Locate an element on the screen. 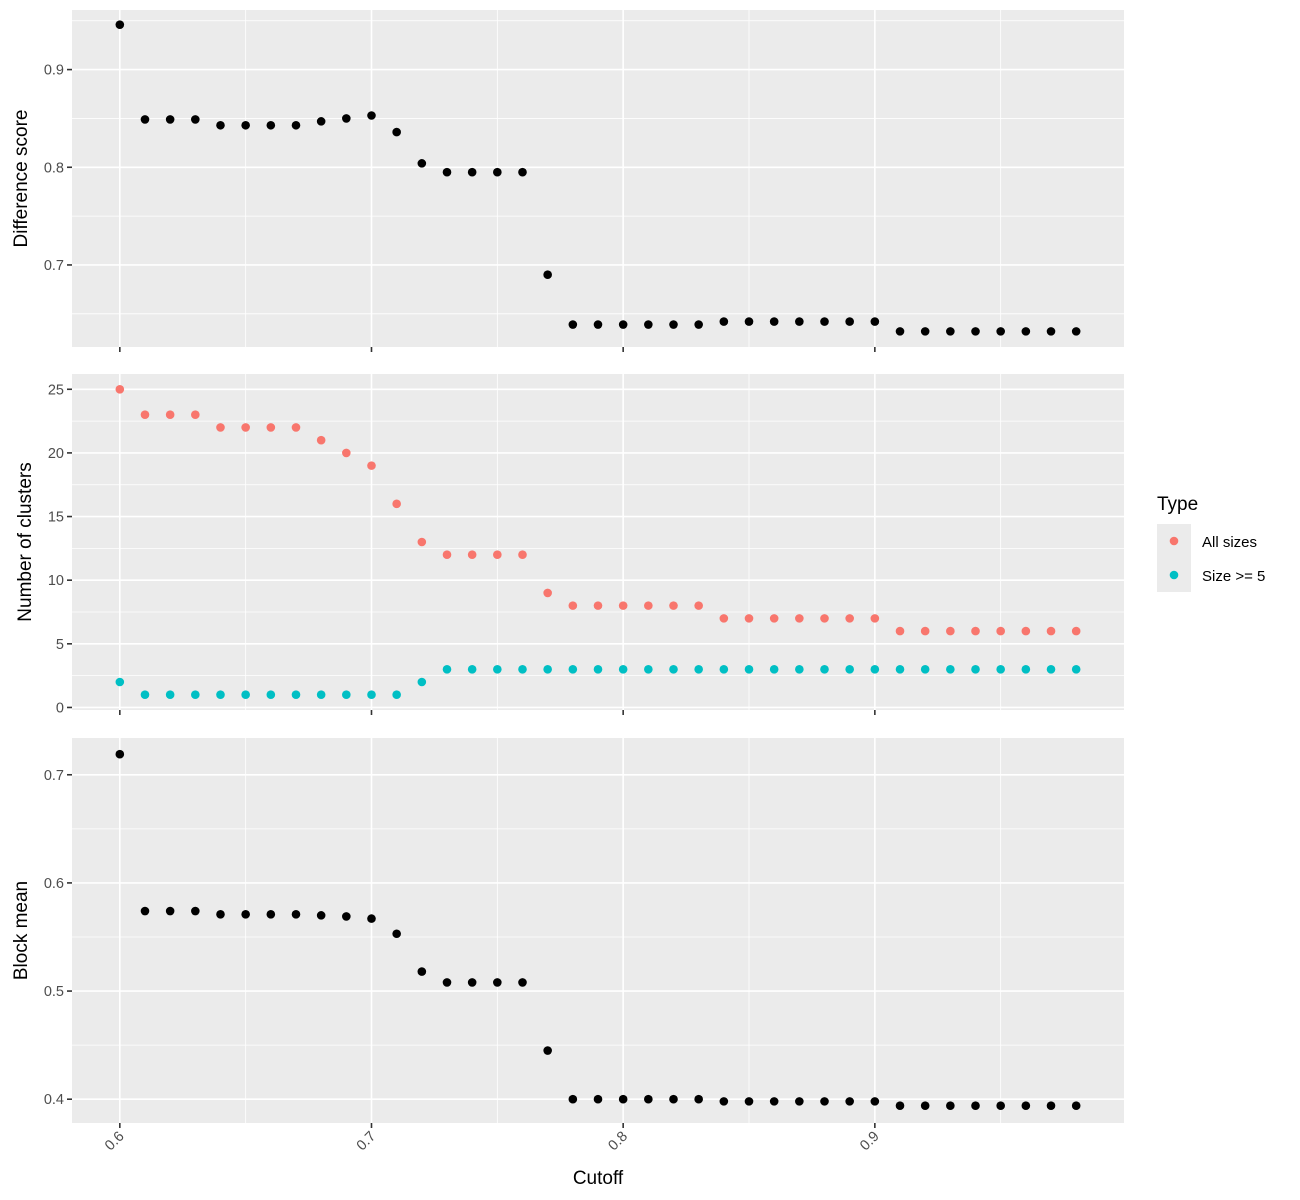 The height and width of the screenshot is (1200, 1300). number-of-clusters-x-ticks is located at coordinates (497, 712).